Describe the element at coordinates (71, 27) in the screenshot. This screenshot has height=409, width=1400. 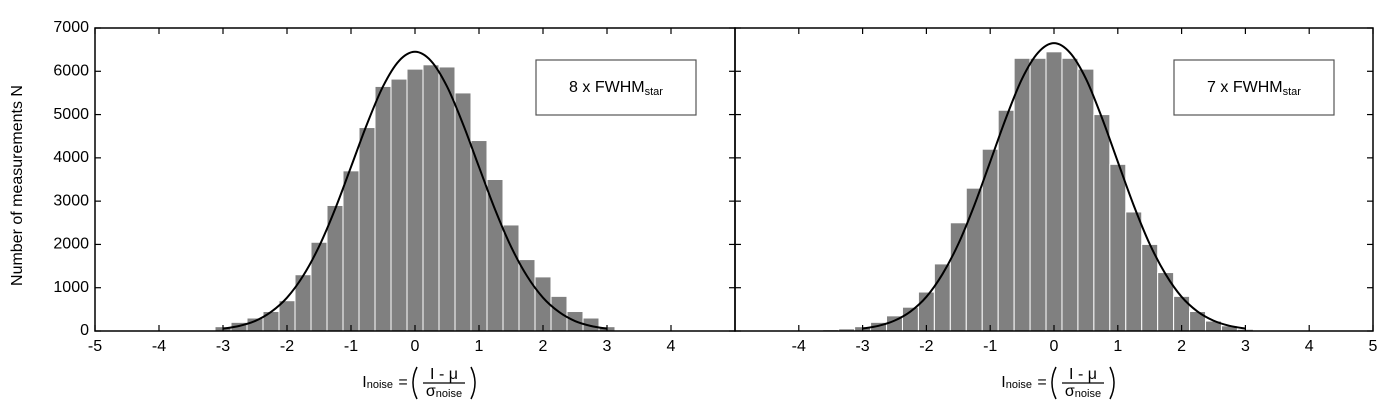
I see `y-tick-label: 7000` at that location.